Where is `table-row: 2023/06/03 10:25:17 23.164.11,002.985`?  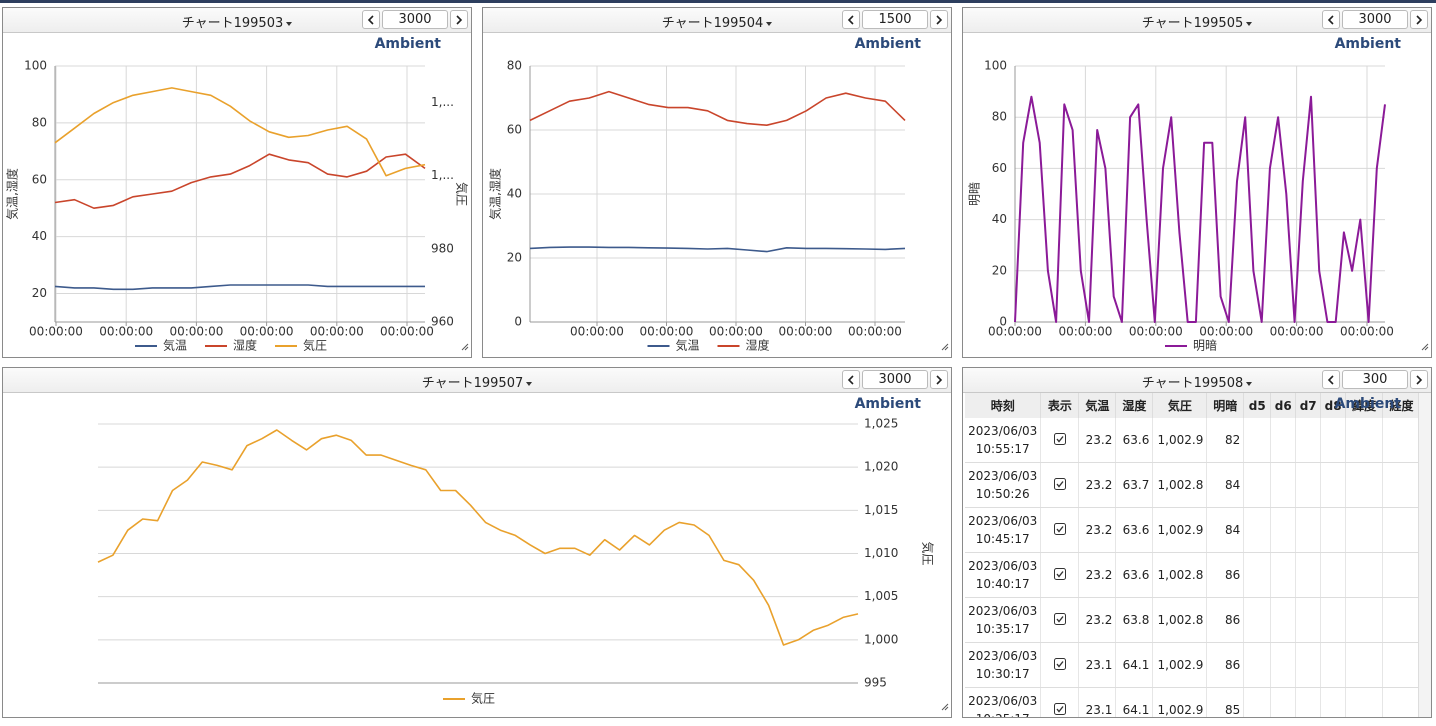
table-row: 2023/06/03 10:25:17 23.164.11,002.985 is located at coordinates (1193, 702).